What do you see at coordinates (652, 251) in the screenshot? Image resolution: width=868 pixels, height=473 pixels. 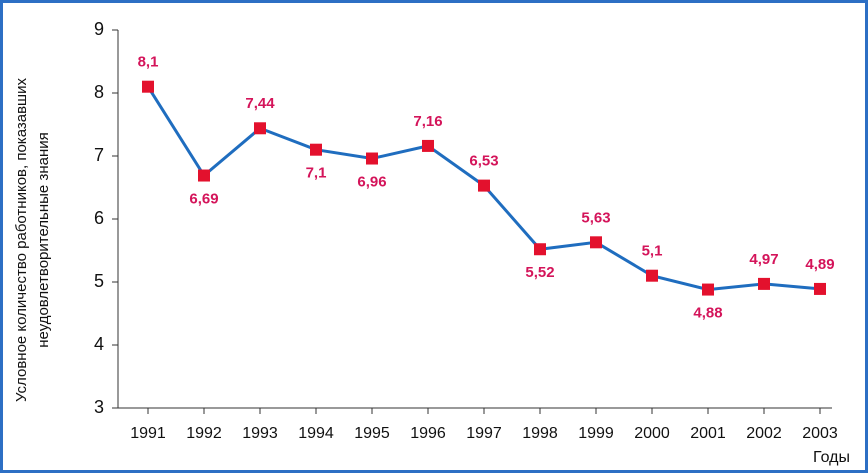 I see `data-label: 5,1` at bounding box center [652, 251].